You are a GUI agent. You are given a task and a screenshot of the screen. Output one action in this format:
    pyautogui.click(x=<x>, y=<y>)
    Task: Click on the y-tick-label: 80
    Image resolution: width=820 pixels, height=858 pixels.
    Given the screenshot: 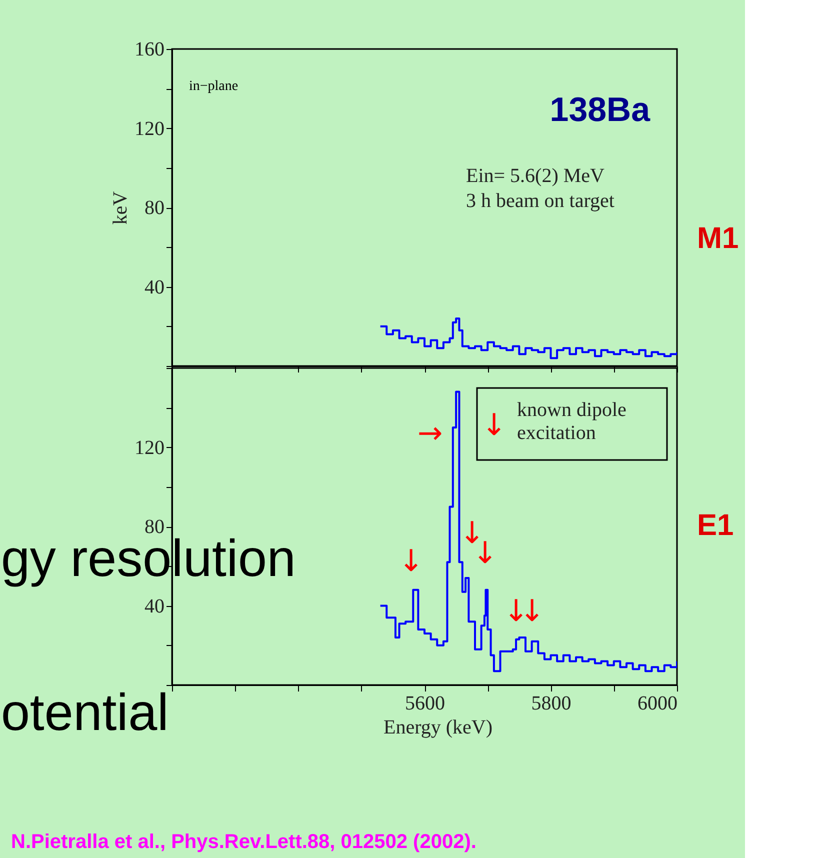 What is the action you would take?
    pyautogui.click(x=154, y=208)
    